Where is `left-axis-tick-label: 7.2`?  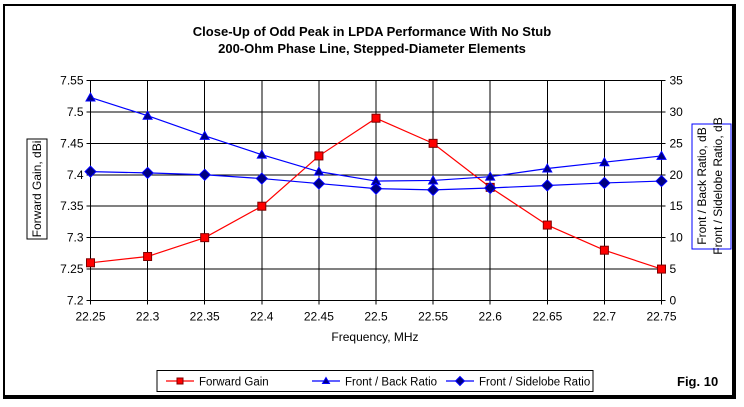
left-axis-tick-label: 7.2 is located at coordinates (75, 301).